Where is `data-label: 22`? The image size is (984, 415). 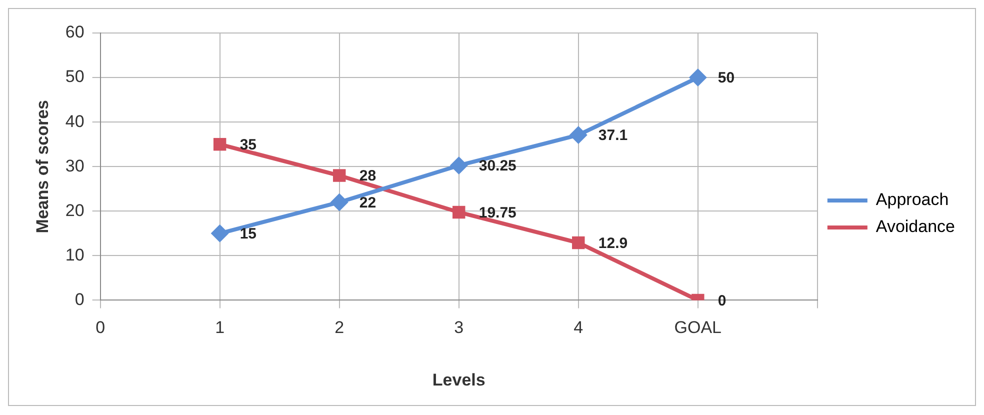
data-label: 22 is located at coordinates (367, 203).